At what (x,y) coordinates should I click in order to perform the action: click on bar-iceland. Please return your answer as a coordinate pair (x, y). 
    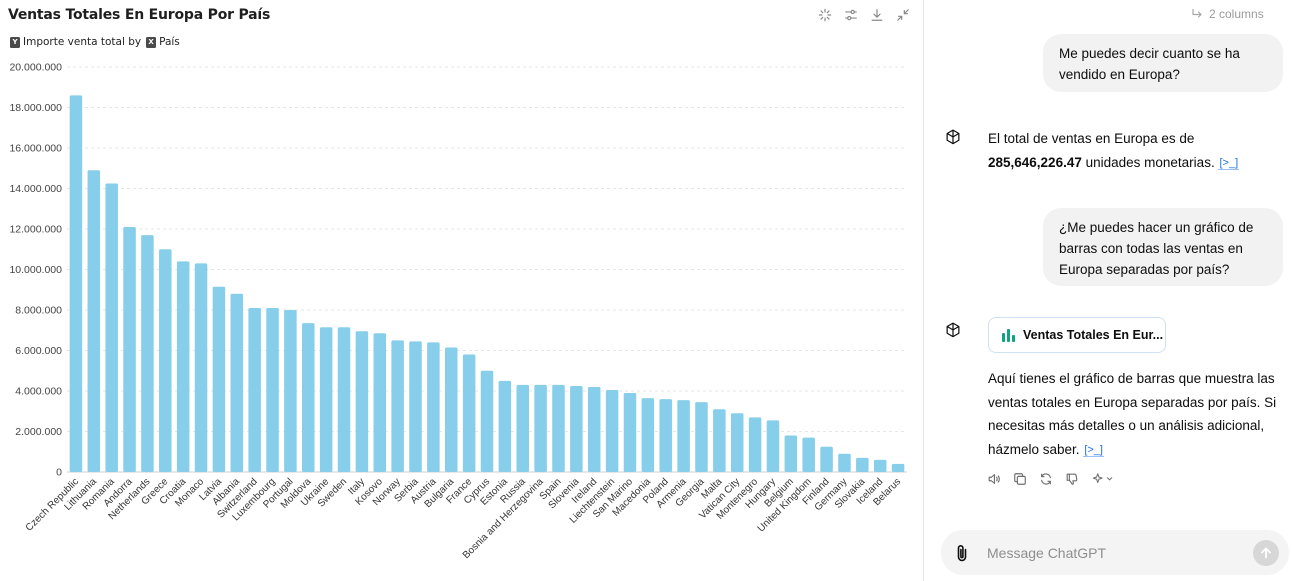
    Looking at the image, I should click on (880, 465).